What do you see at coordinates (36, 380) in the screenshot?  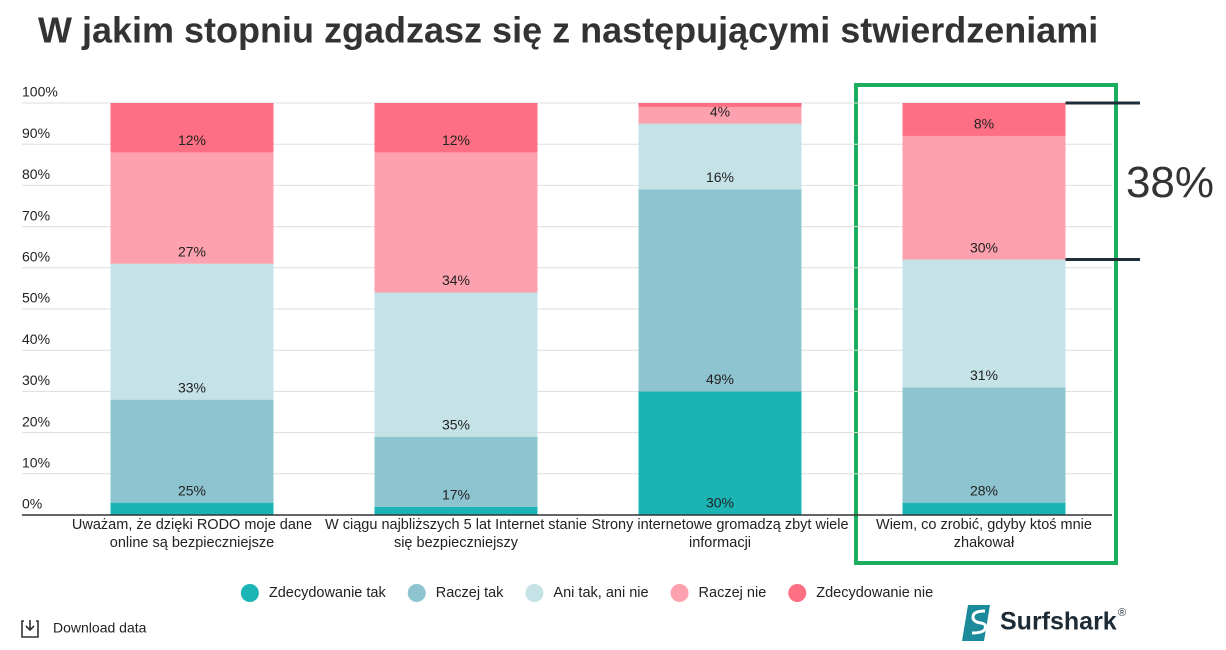 I see `y-tick-label: 30%` at bounding box center [36, 380].